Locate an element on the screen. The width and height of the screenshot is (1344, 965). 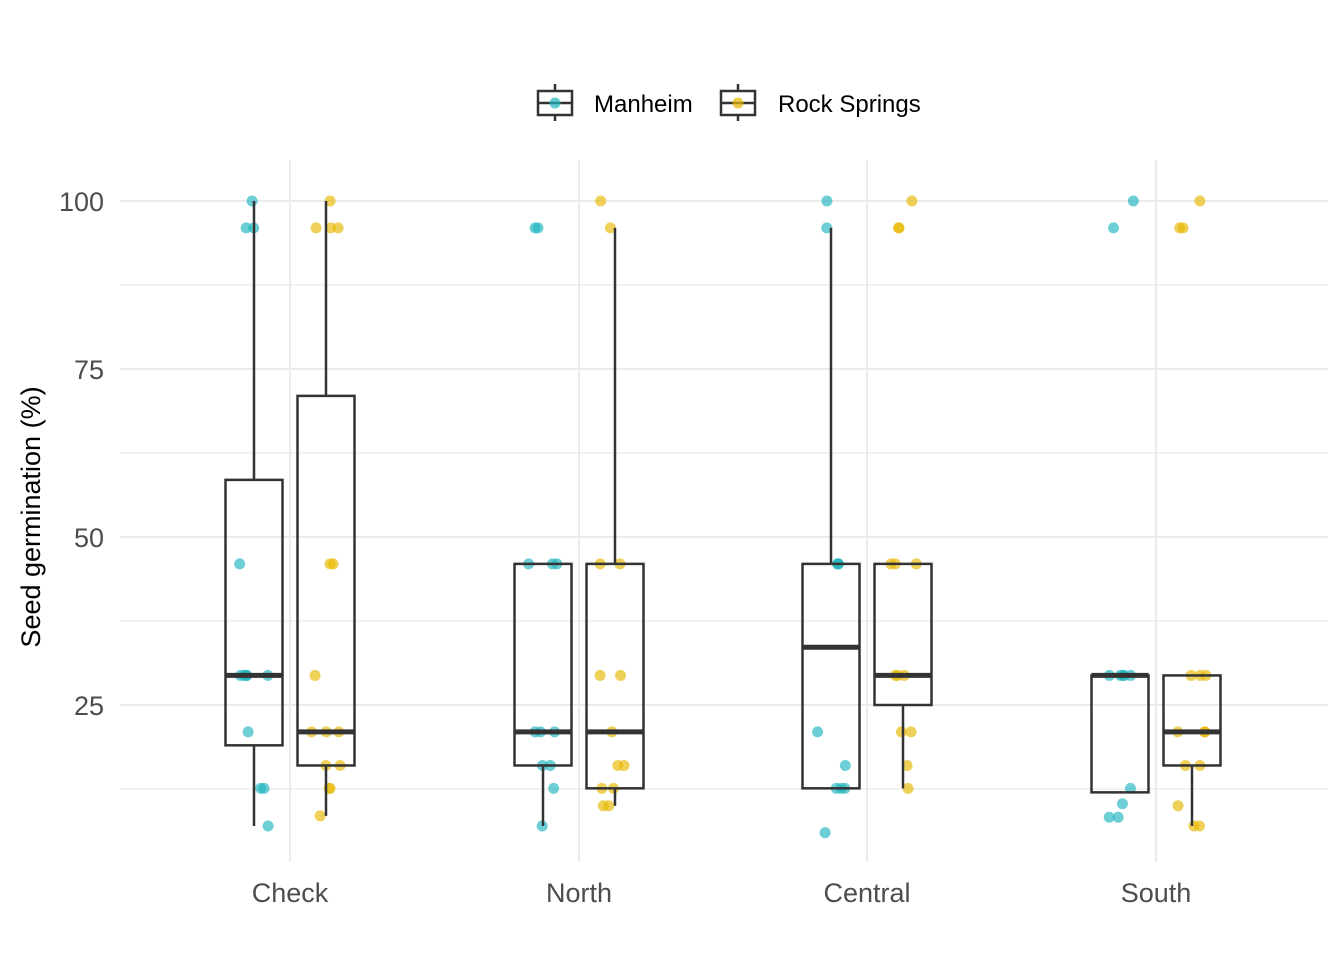
box-rock-springs-central is located at coordinates (903, 675).